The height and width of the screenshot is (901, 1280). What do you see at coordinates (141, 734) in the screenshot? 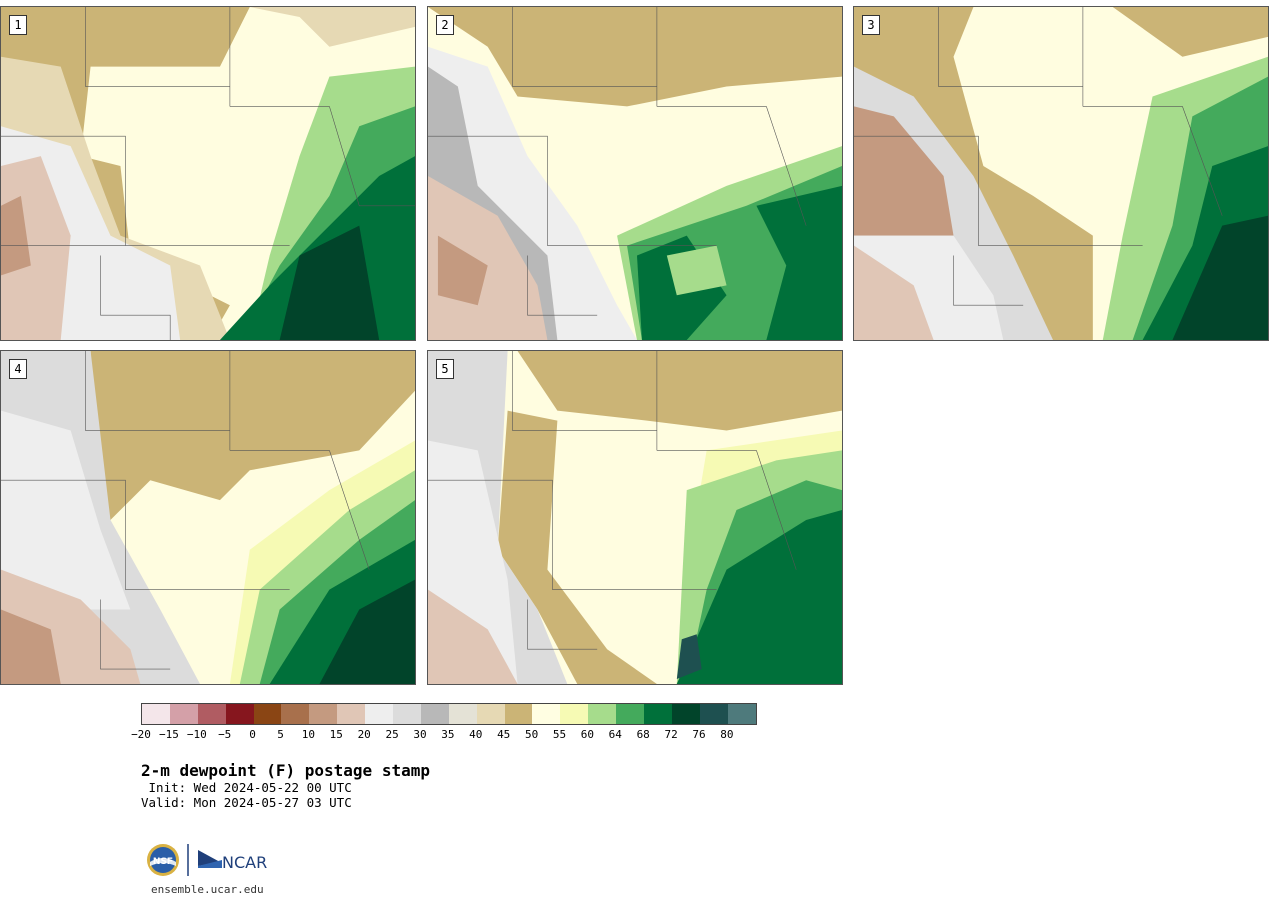
I see `colorbar-tick-label: −20` at bounding box center [141, 734].